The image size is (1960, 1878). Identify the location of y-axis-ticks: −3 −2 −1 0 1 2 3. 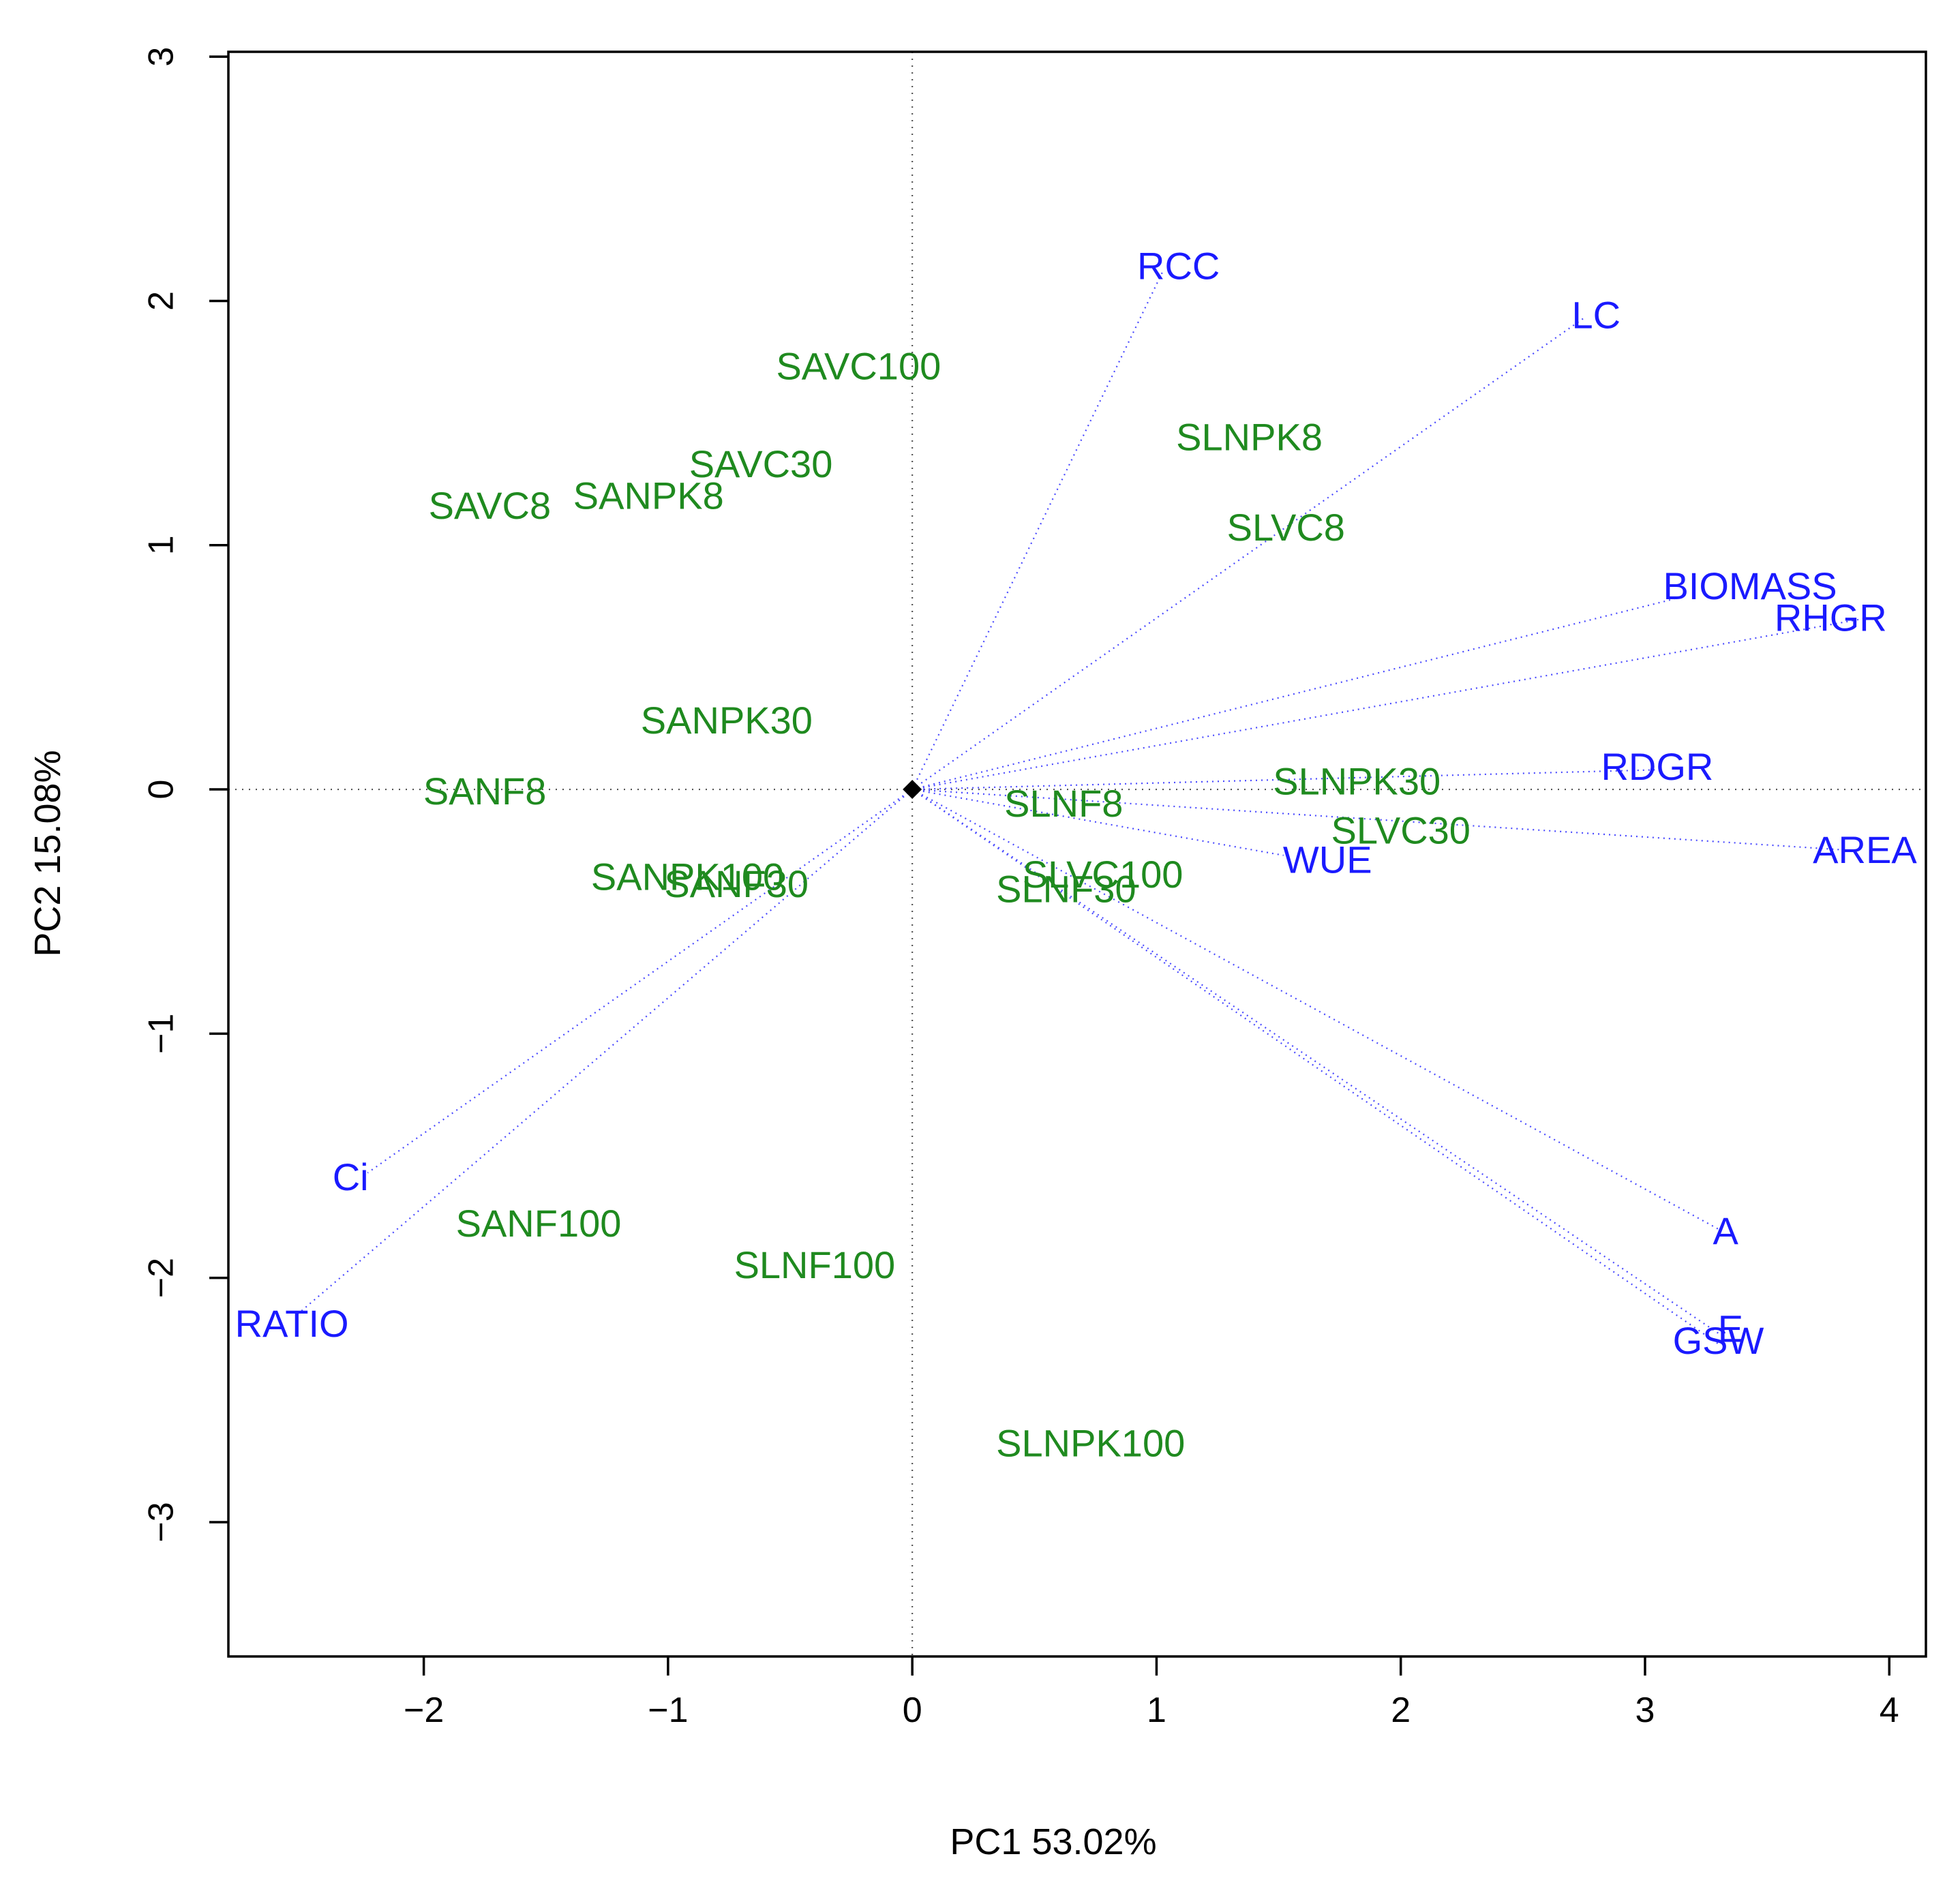
(185, 795).